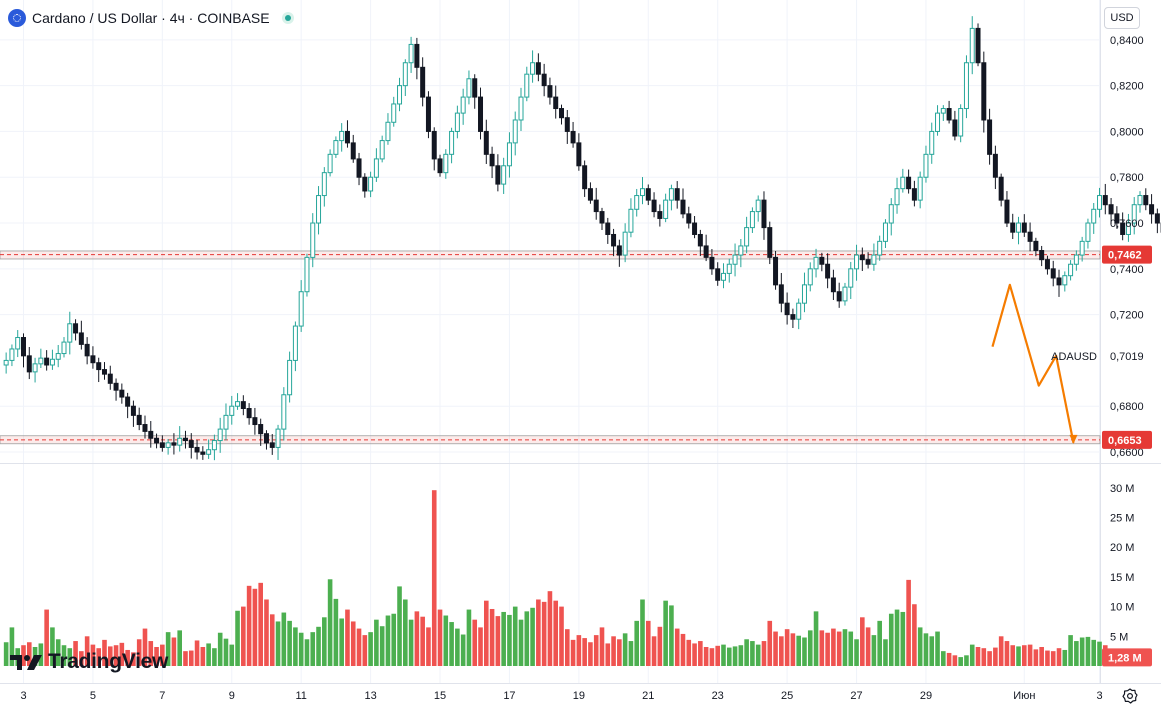  What do you see at coordinates (1127, 224) in the screenshot?
I see `price-tick-label: 0,7600` at bounding box center [1127, 224].